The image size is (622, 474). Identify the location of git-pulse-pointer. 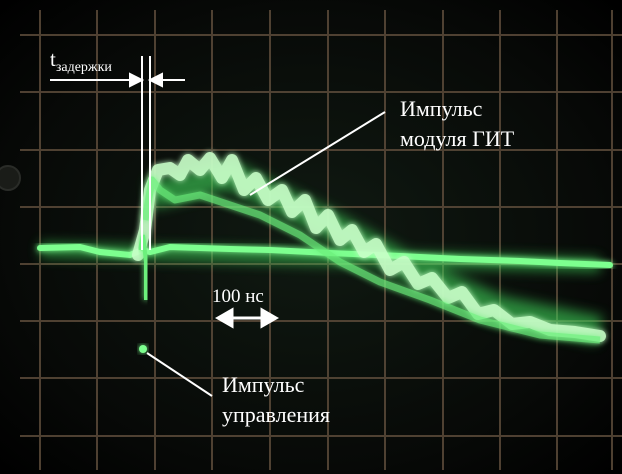
(317, 153).